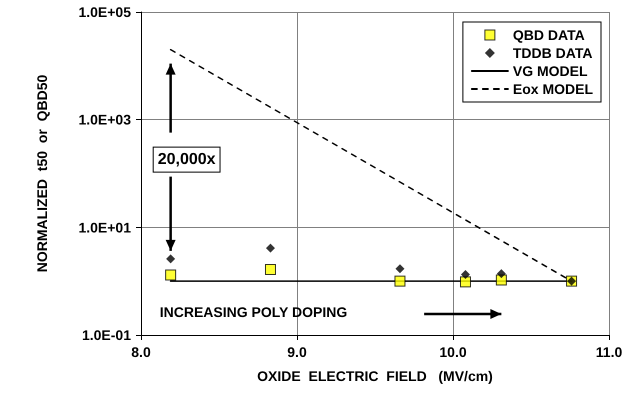 The width and height of the screenshot is (641, 417). I want to click on annotation: 20,000x, so click(187, 159).